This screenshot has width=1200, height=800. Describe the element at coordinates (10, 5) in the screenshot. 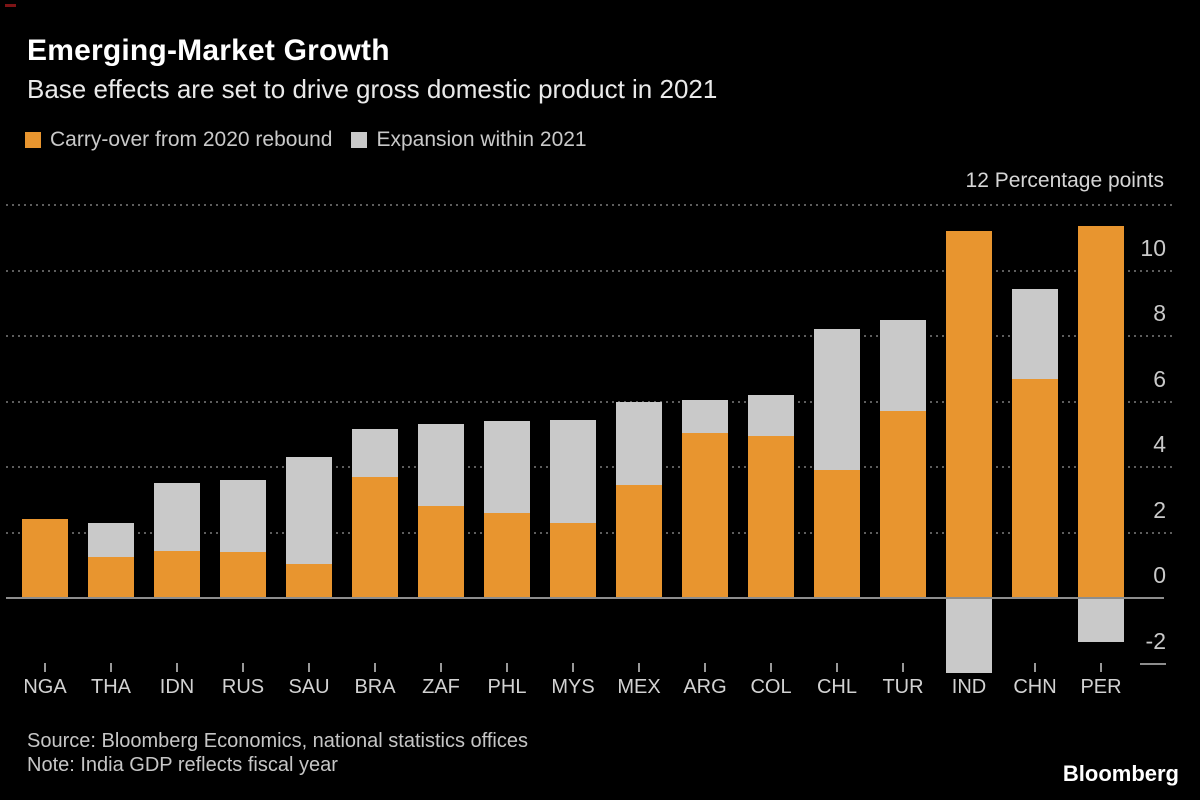

I see `corner-red-dash` at that location.